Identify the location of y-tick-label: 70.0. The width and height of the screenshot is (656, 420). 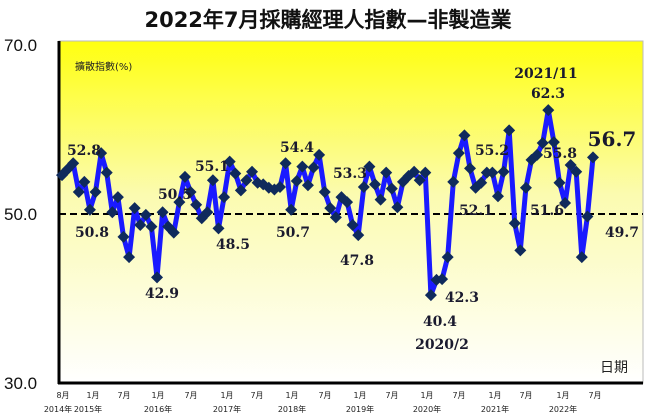
(20, 45).